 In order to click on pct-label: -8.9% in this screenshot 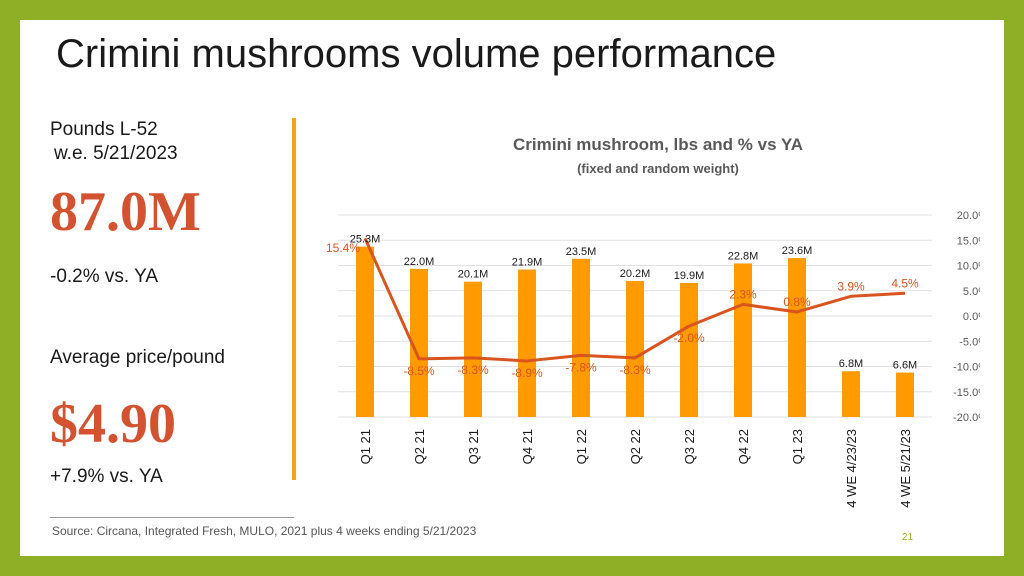, I will do `click(527, 373)`.